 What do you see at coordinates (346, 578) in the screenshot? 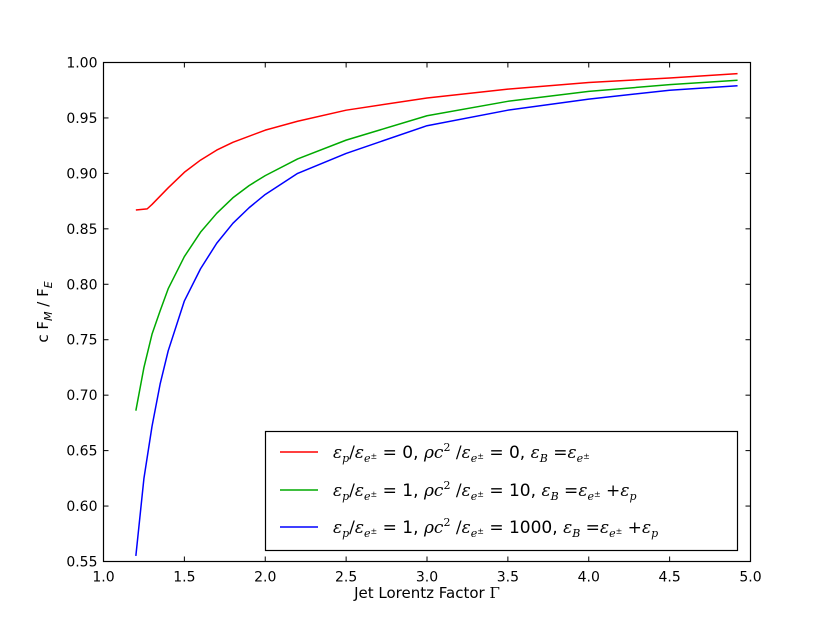
I see `x-tick-label: 2.5` at bounding box center [346, 578].